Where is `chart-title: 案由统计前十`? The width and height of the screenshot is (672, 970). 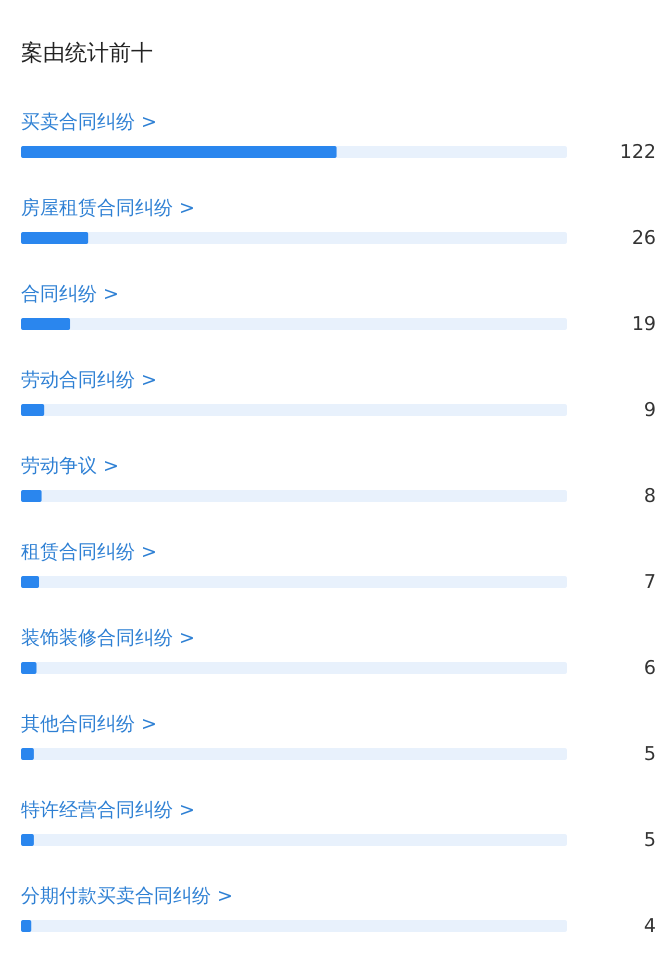 chart-title: 案由统计前十 is located at coordinates (87, 53).